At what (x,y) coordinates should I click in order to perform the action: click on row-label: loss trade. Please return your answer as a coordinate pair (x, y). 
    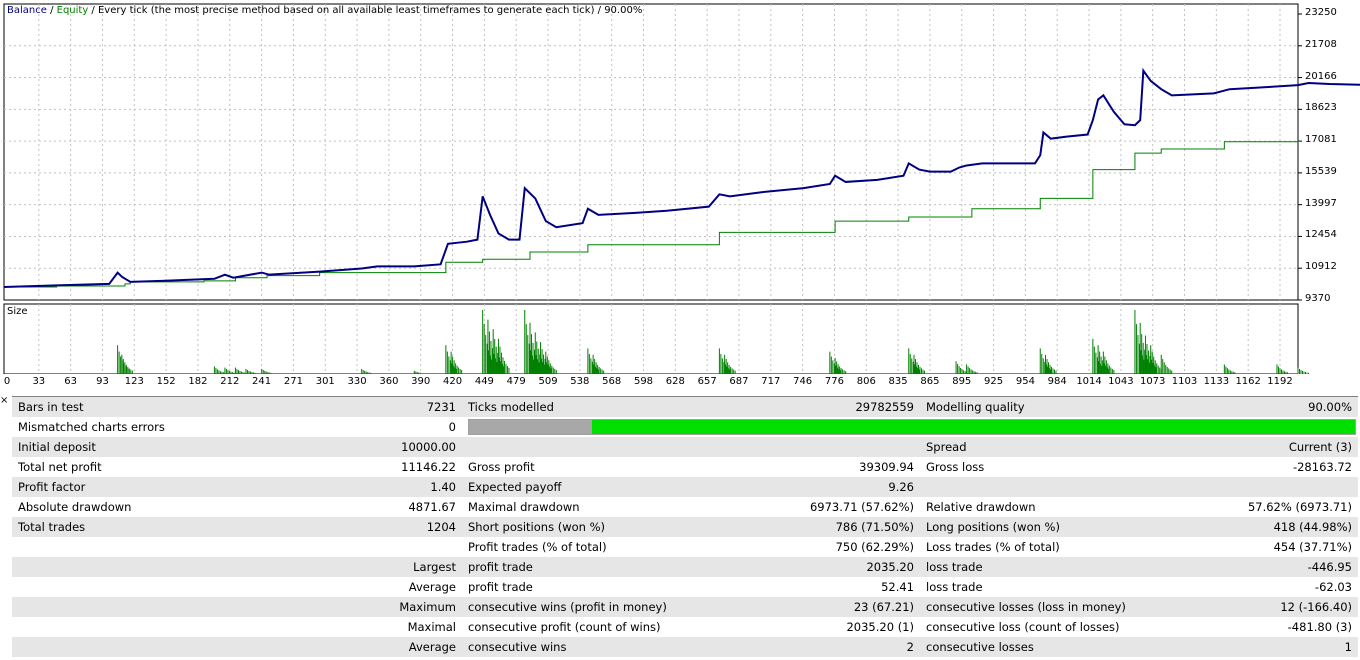
    Looking at the image, I should click on (1022, 567).